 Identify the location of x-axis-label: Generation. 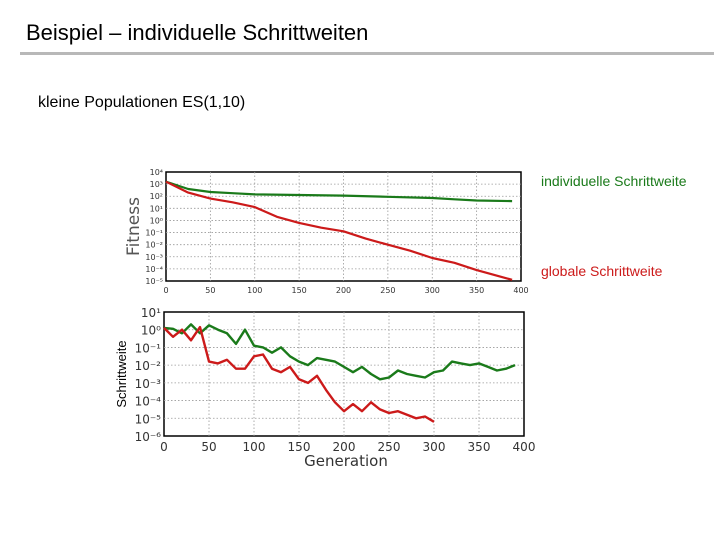
(346, 461).